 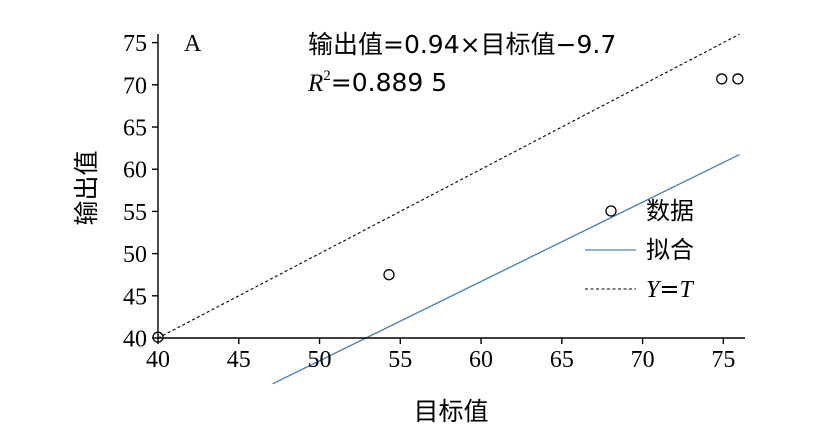 What do you see at coordinates (158, 360) in the screenshot?
I see `x-tick-label: 40` at bounding box center [158, 360].